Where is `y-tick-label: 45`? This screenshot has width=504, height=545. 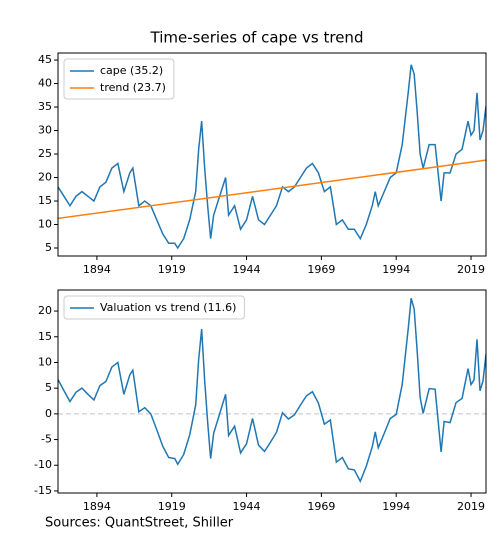 y-tick-label: 45 is located at coordinates (45, 59).